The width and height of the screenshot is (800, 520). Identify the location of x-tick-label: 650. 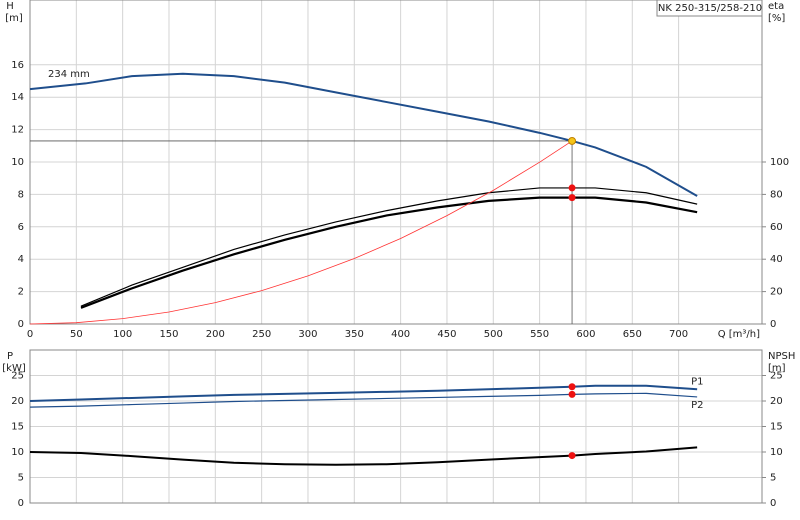
(632, 334).